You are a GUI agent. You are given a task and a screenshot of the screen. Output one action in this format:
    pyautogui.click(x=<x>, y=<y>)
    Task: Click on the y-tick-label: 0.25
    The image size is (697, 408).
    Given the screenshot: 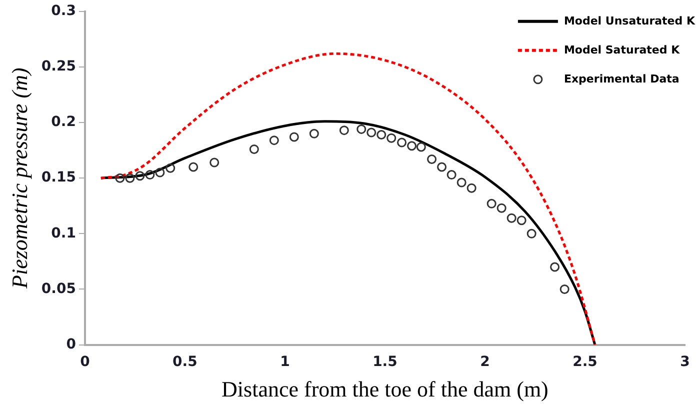 What is the action you would take?
    pyautogui.click(x=58, y=66)
    